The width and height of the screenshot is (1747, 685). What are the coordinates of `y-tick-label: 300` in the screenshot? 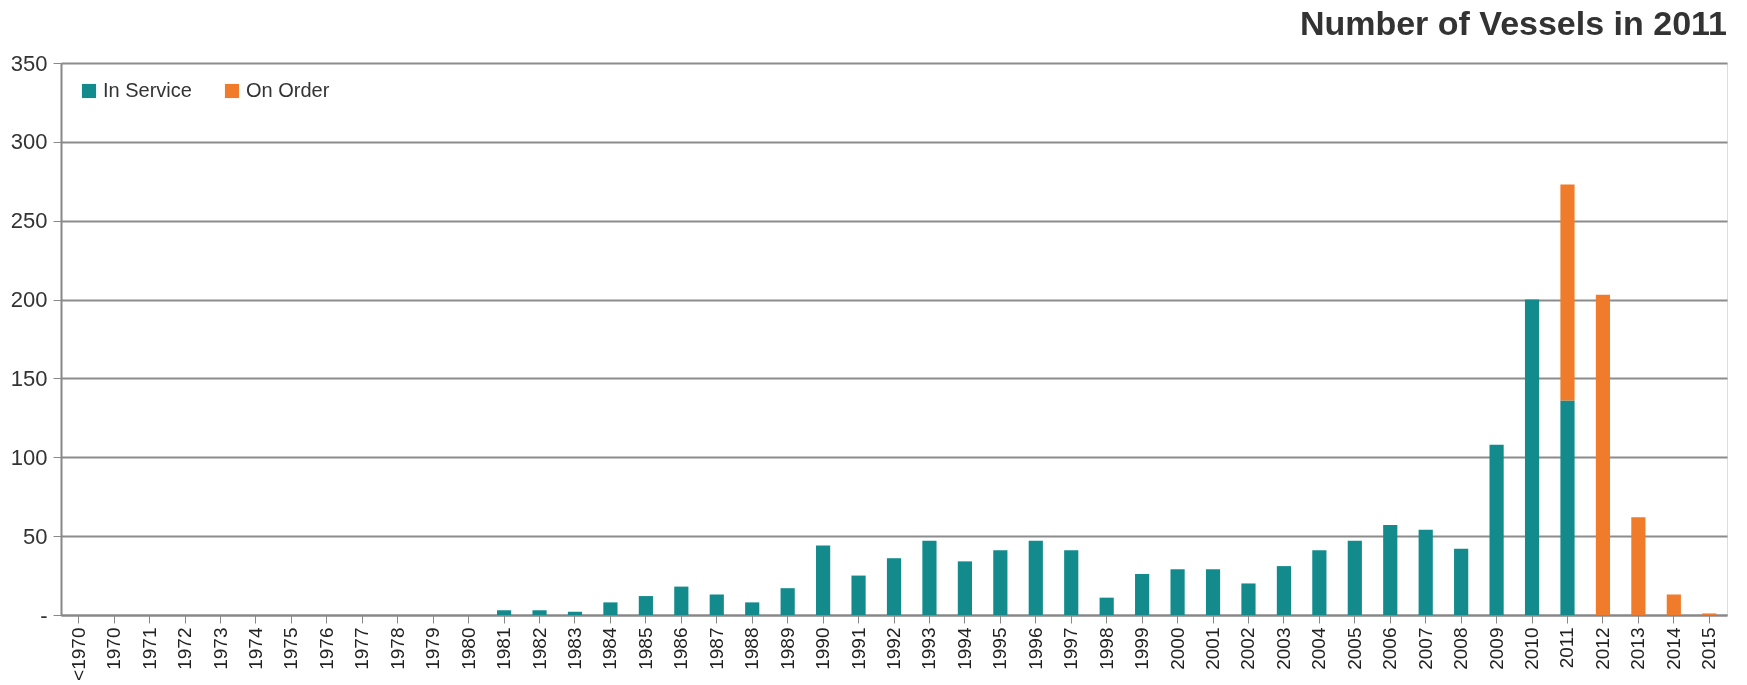 It's located at (29, 142).